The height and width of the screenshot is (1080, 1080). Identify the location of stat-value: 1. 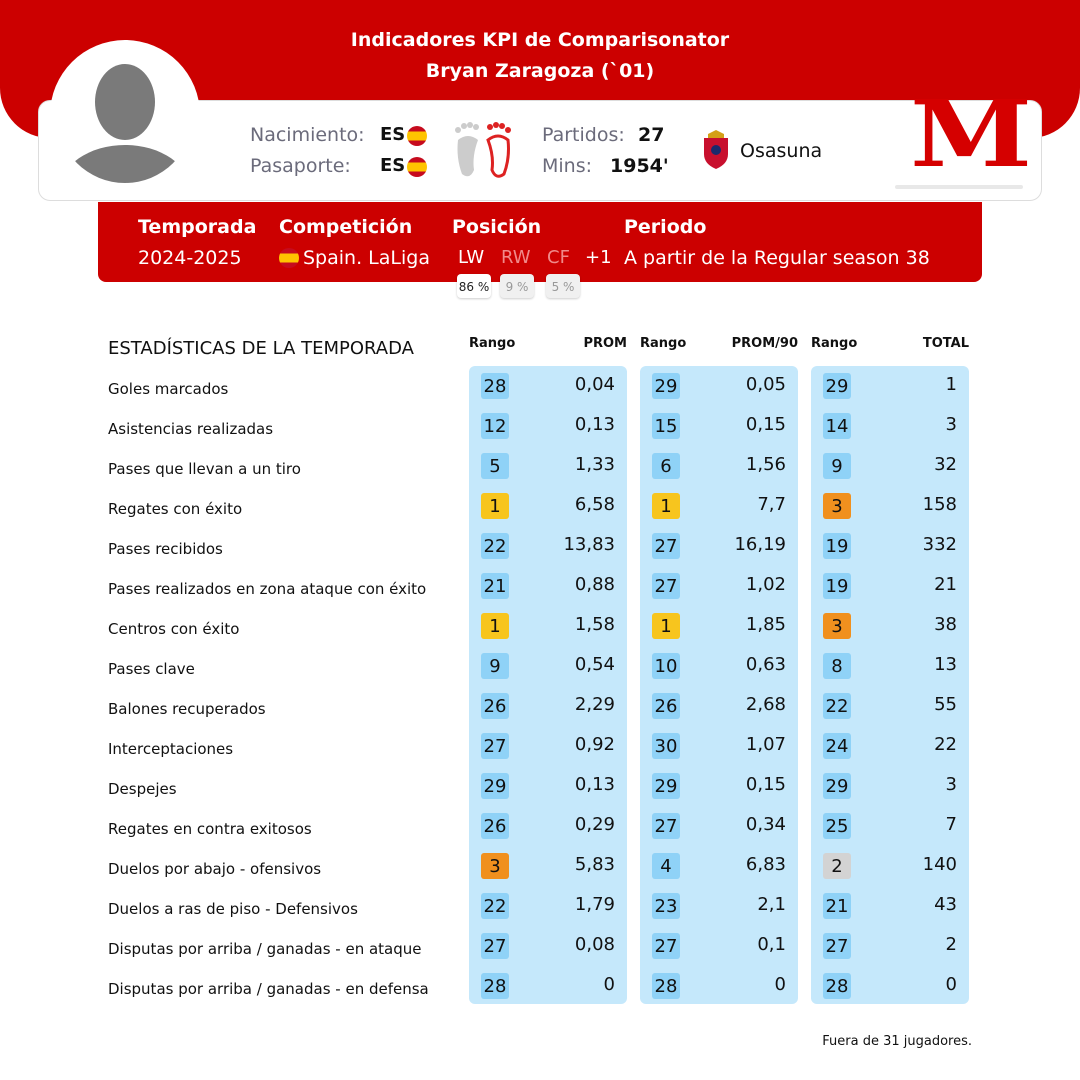
(951, 384).